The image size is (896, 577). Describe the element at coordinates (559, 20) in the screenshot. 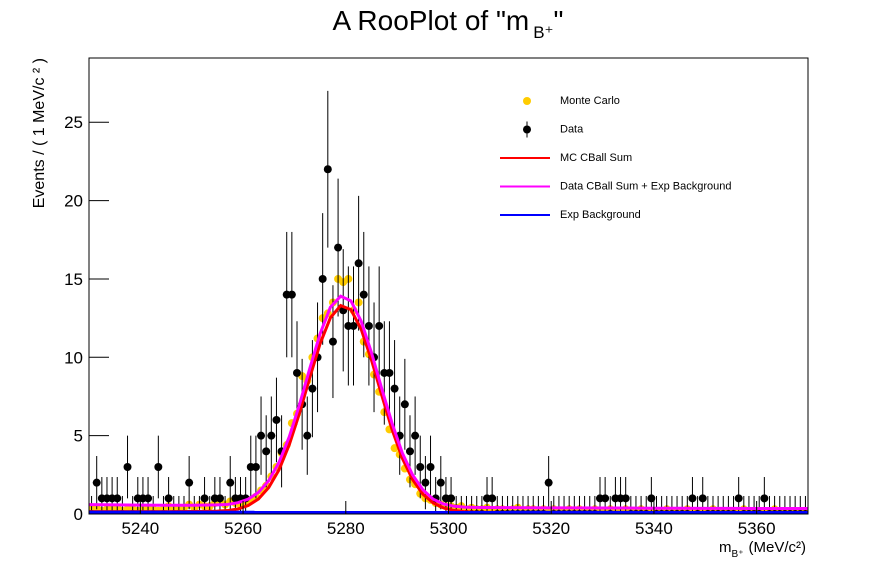

I see `title-end: "` at that location.